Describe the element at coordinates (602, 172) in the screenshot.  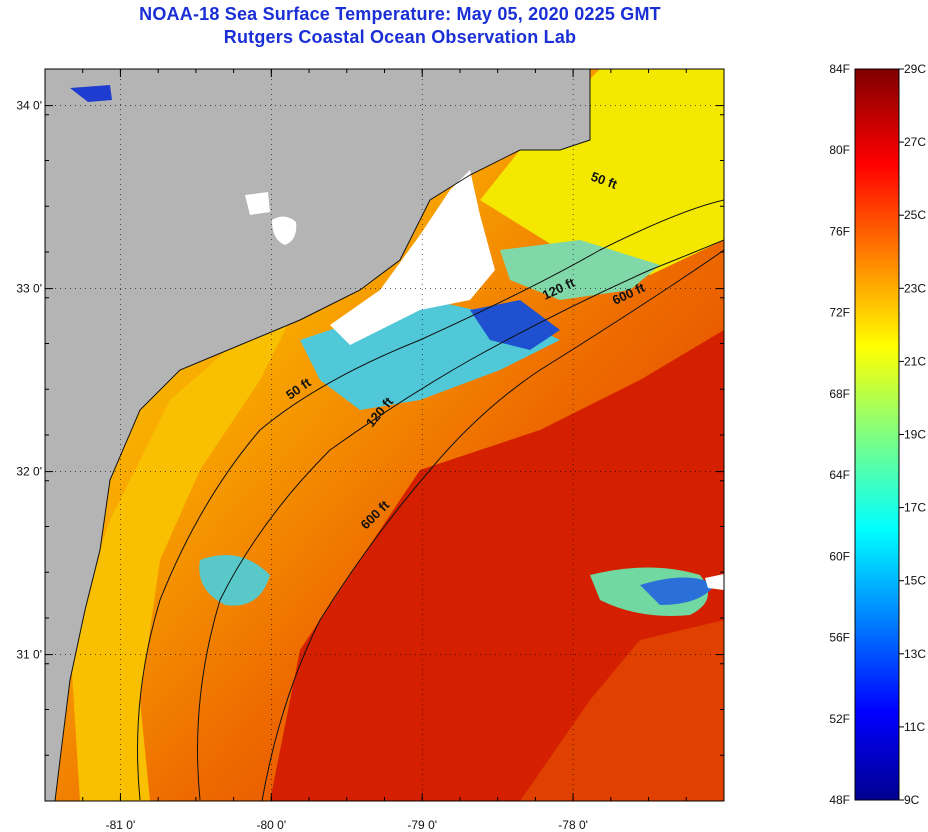
I see `cool-shelf-water` at that location.